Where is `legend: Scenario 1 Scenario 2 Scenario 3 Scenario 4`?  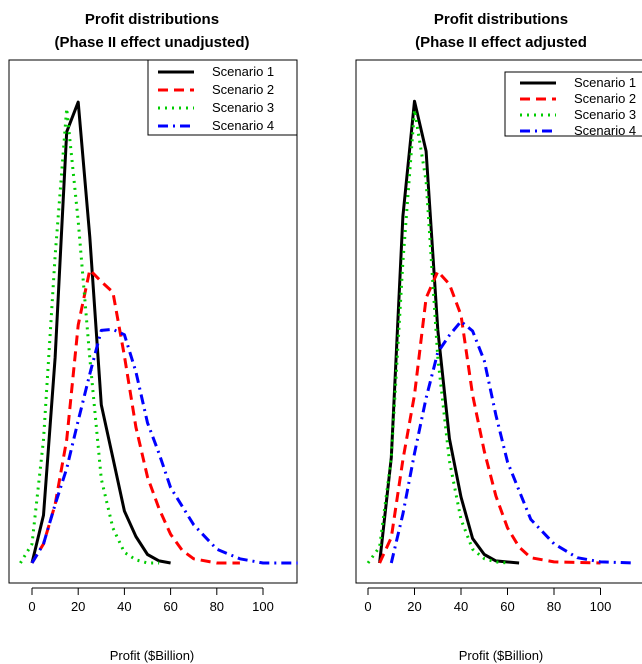 legend: Scenario 1 Scenario 2 Scenario 3 Scenario 4 is located at coordinates (222, 97).